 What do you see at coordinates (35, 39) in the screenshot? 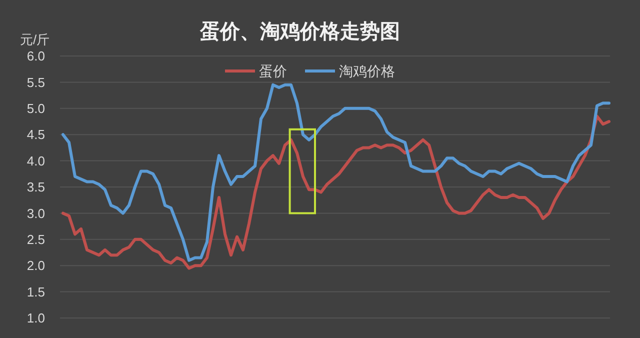
I see `y-axis-title: 元/斤` at bounding box center [35, 39].